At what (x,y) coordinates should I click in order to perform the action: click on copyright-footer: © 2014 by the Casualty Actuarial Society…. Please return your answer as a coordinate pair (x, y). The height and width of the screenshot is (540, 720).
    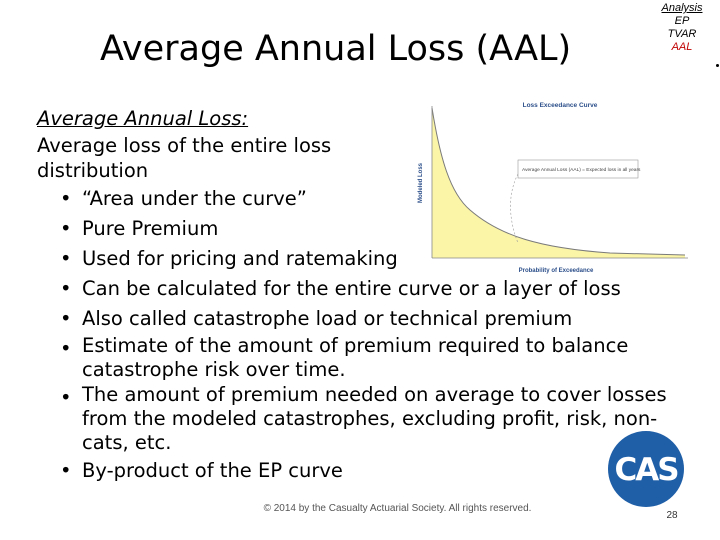
    Looking at the image, I should click on (397, 508).